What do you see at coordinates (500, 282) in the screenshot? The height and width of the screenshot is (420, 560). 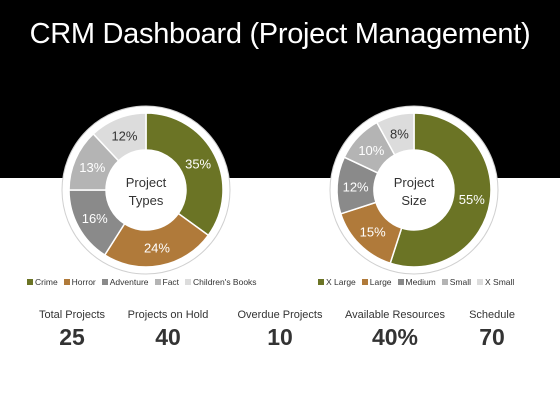 I see `legend-label: X Small` at bounding box center [500, 282].